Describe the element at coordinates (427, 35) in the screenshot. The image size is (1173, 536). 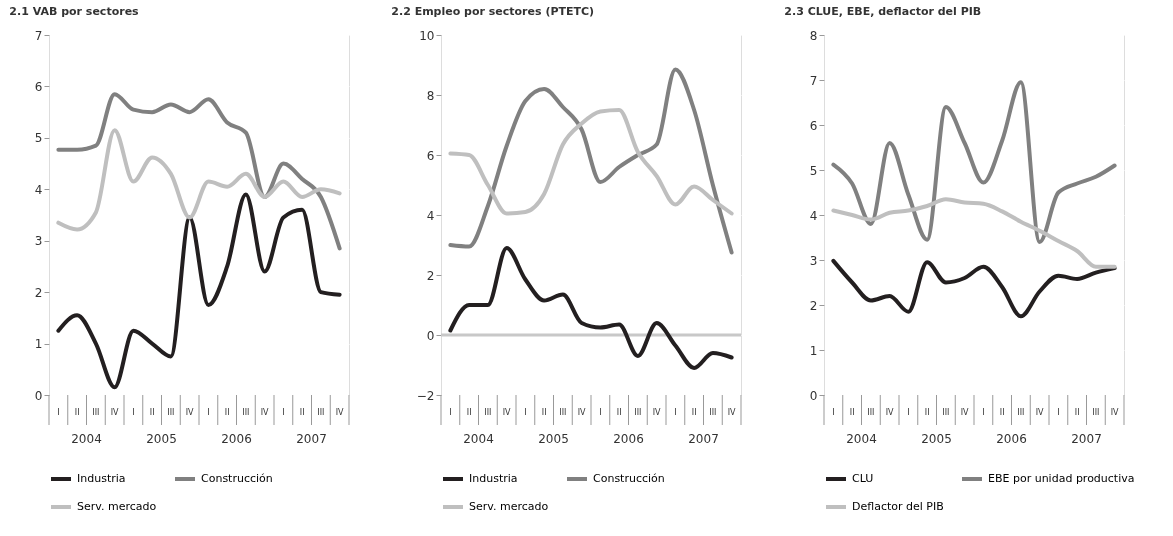
I see `y-tick-label: 10` at that location.